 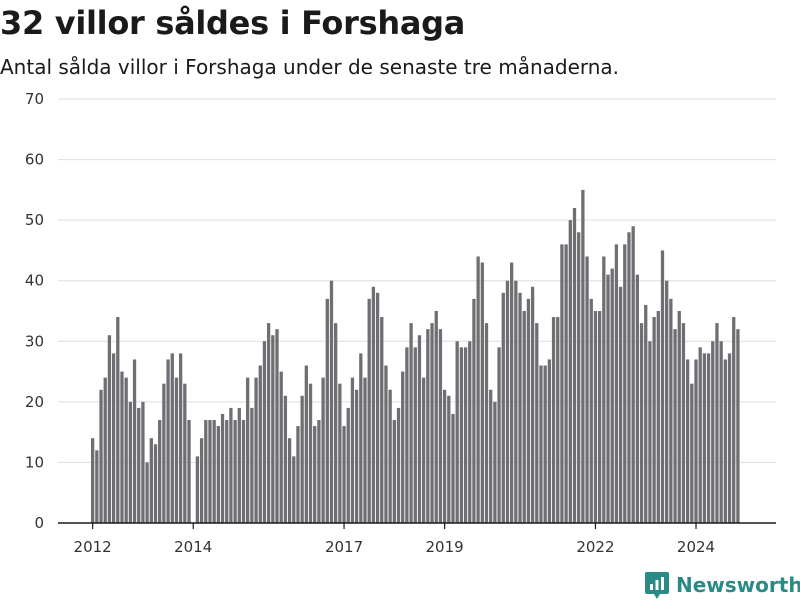 I want to click on y-tick-label: 10, so click(x=34, y=462).